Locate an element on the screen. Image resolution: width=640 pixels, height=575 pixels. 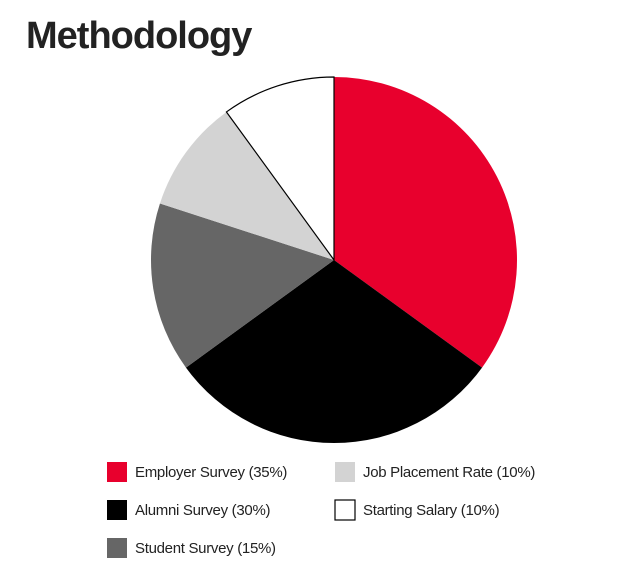
chart-title: Methodology is located at coordinates (139, 36).